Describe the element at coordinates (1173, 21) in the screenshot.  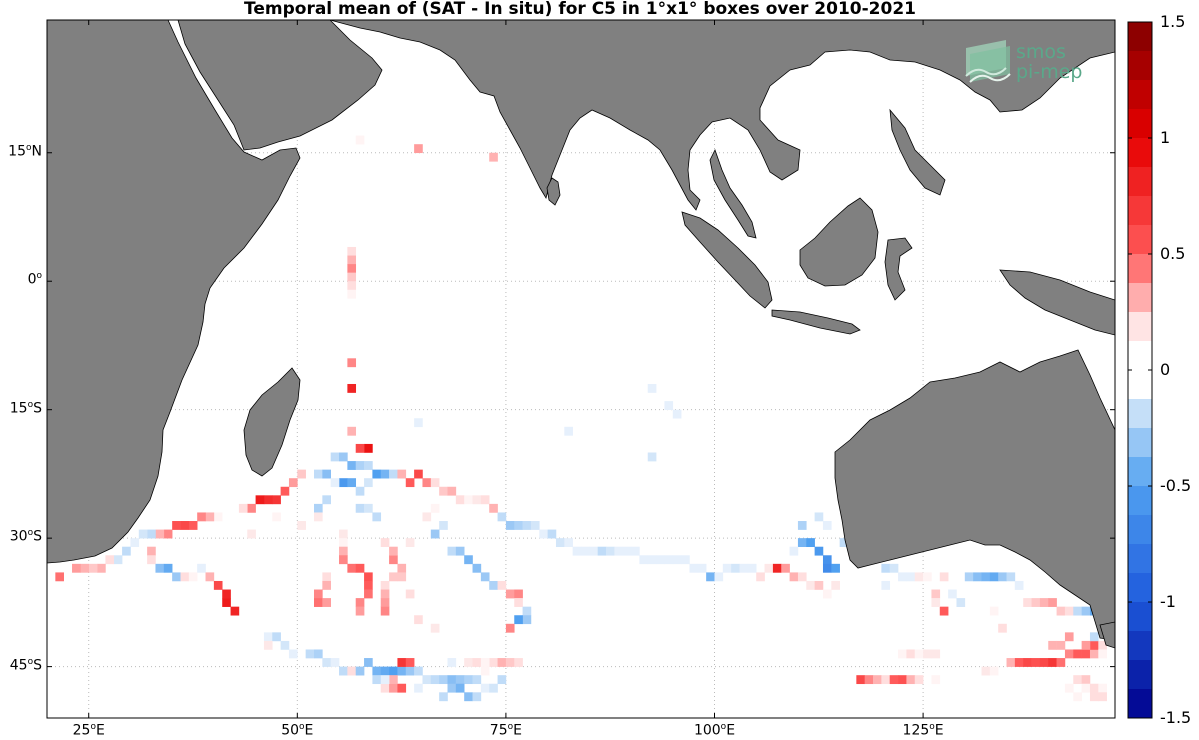
I see `colorbar-tick-label: 1.5` at that location.